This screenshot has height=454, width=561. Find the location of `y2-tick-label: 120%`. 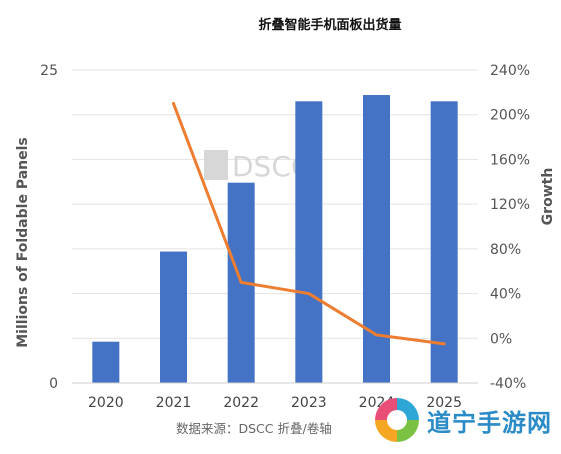

y2-tick-label: 120% is located at coordinates (510, 205).